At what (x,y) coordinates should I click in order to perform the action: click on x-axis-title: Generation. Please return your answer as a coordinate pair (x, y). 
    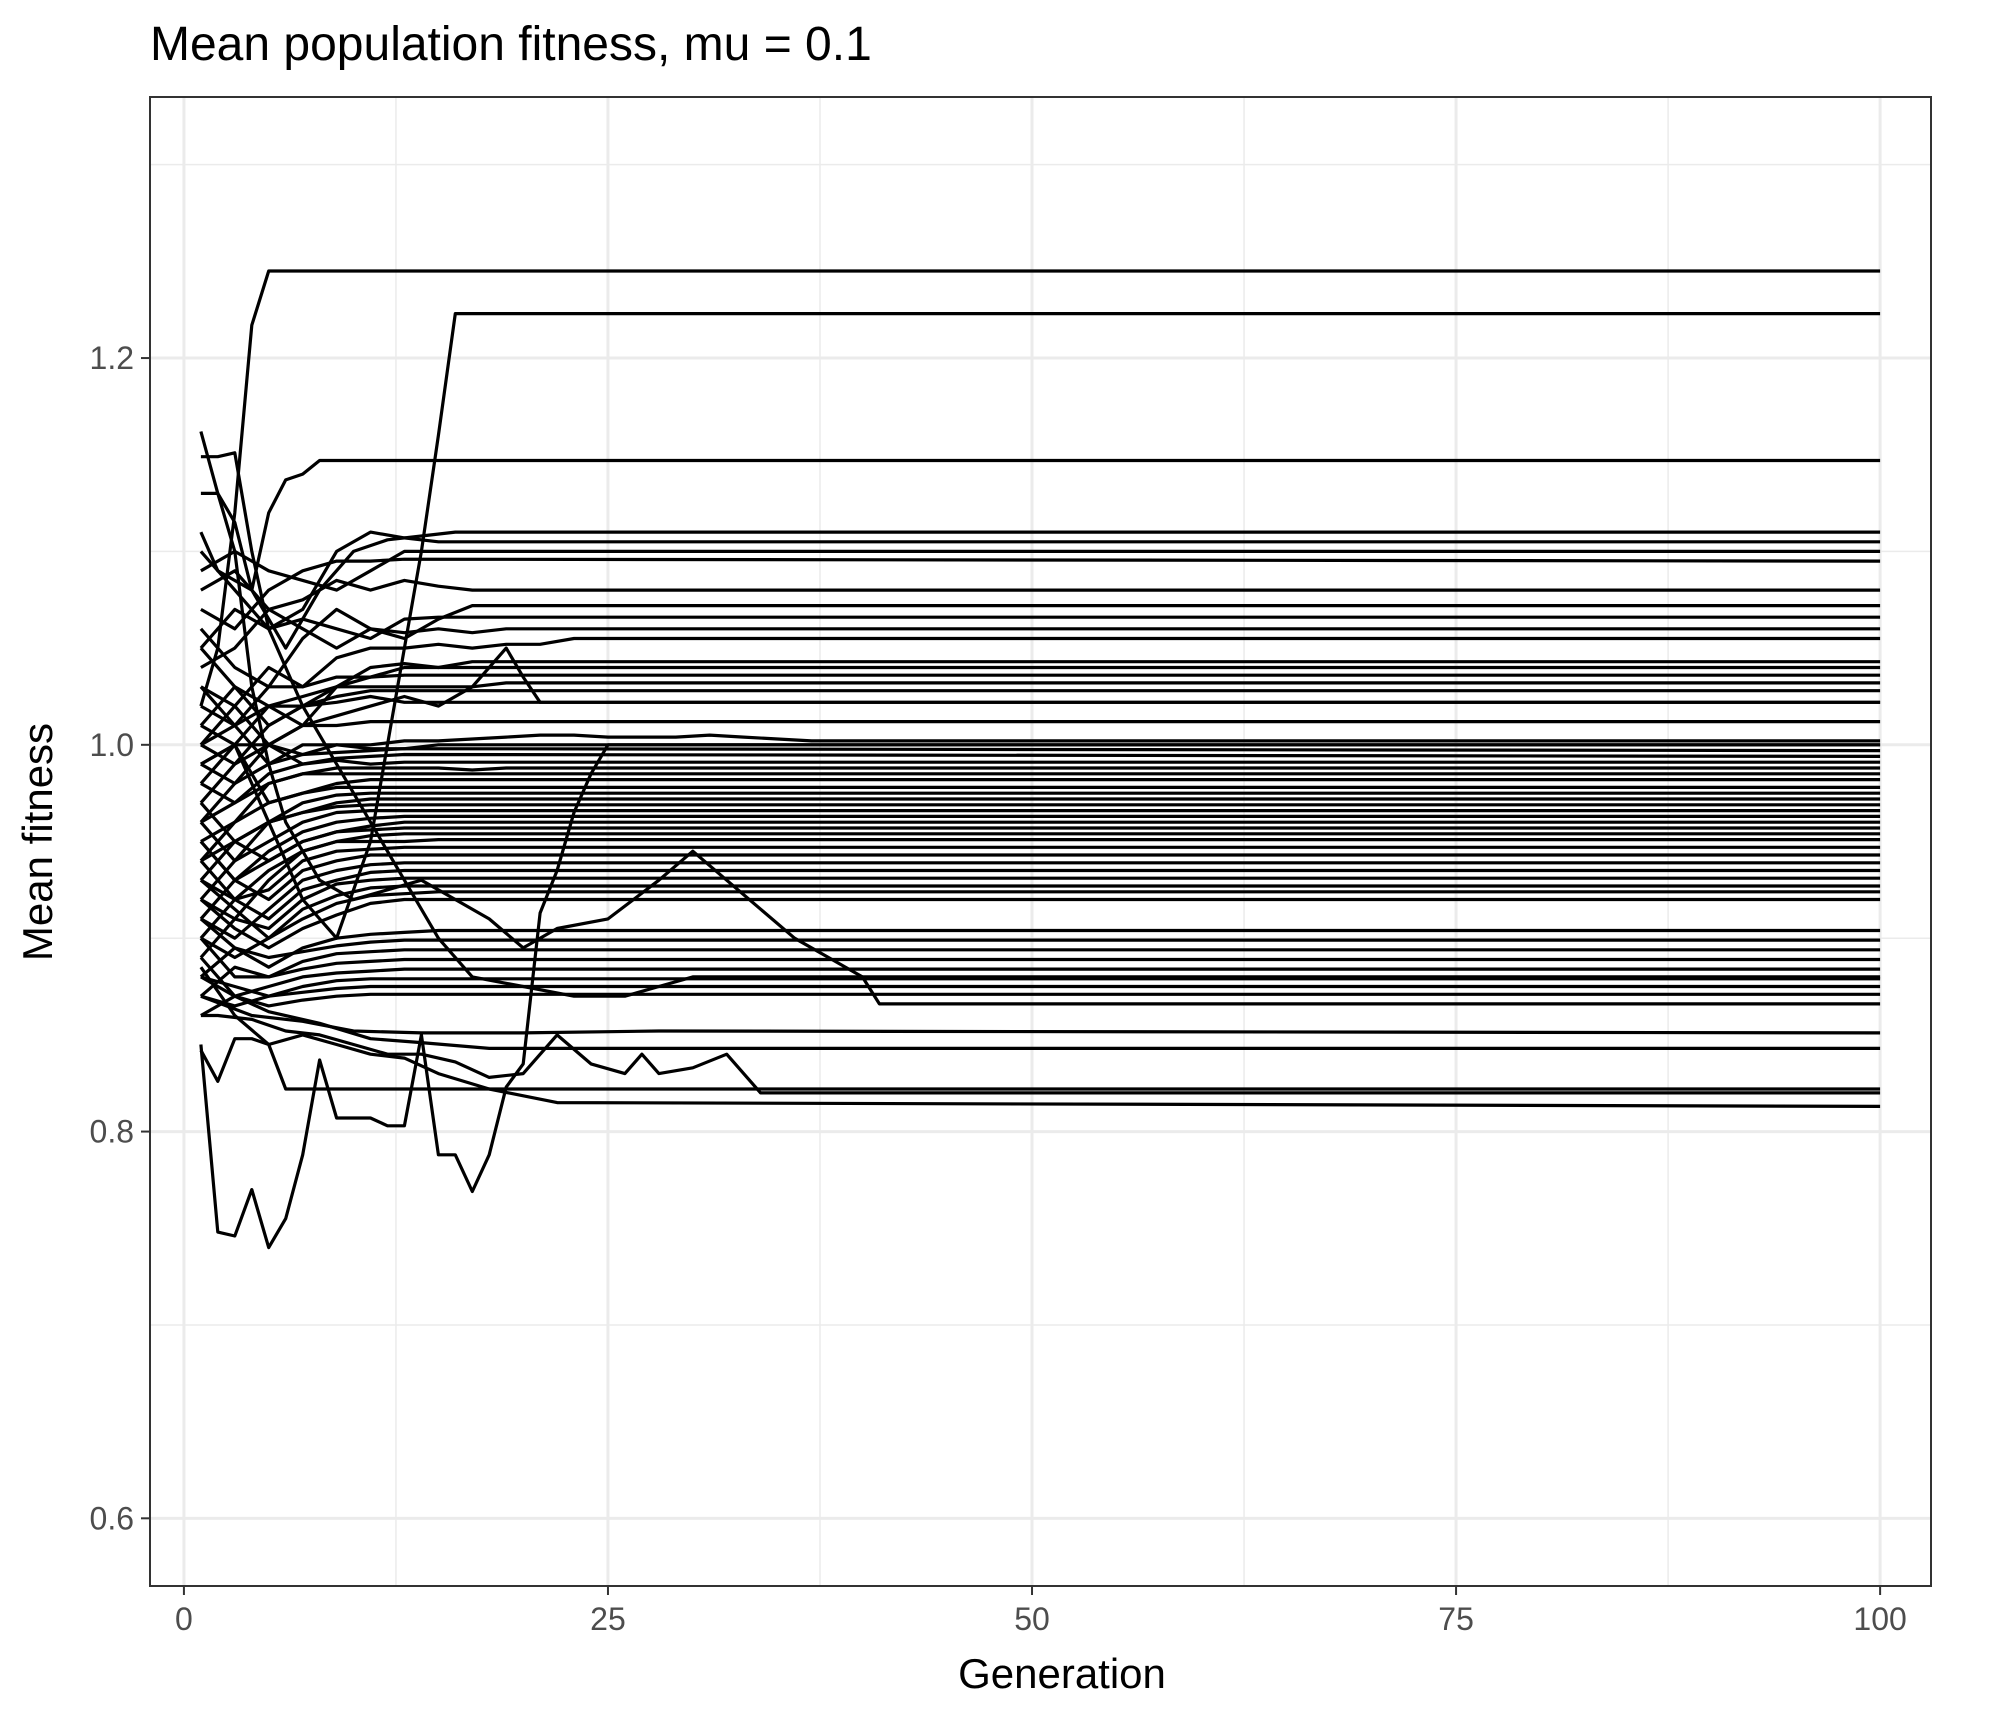
    Looking at the image, I should click on (1062, 1673).